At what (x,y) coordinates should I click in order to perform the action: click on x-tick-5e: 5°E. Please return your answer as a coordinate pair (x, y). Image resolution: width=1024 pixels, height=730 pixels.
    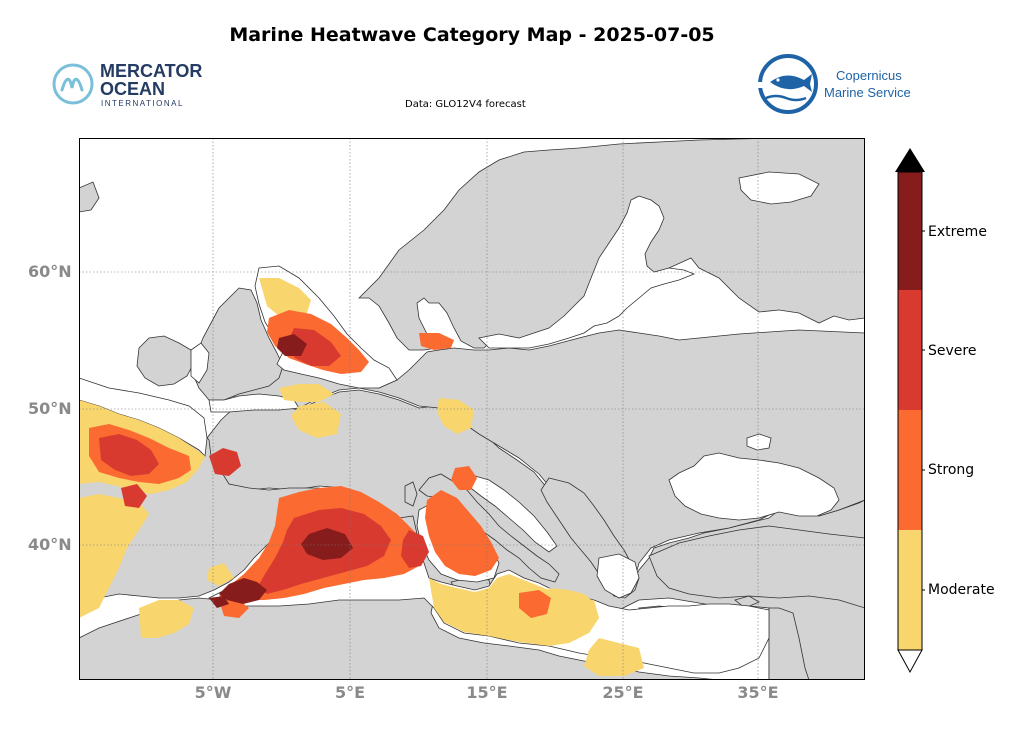
    Looking at the image, I should click on (350, 692).